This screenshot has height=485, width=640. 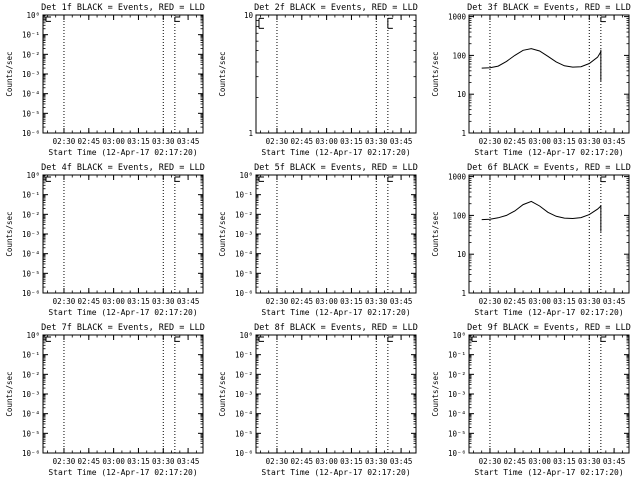 I want to click on panel-title: Det 2f BLACK = Events, RED = LLD, so click(x=336, y=8).